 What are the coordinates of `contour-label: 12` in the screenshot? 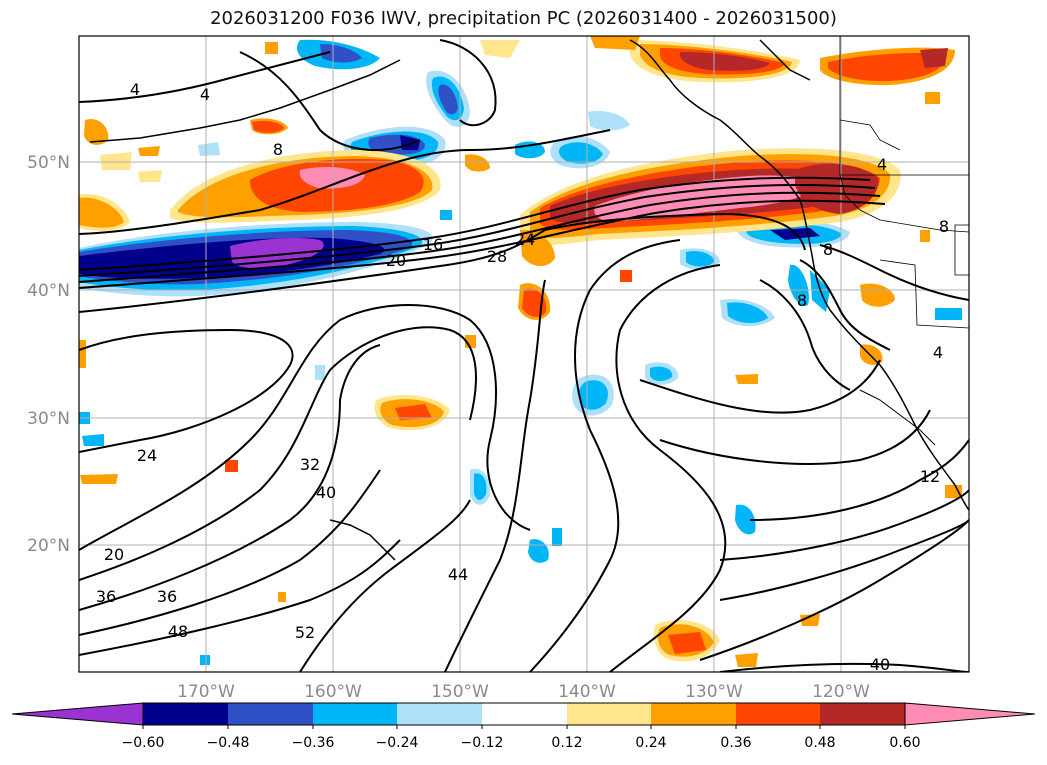 It's located at (930, 476).